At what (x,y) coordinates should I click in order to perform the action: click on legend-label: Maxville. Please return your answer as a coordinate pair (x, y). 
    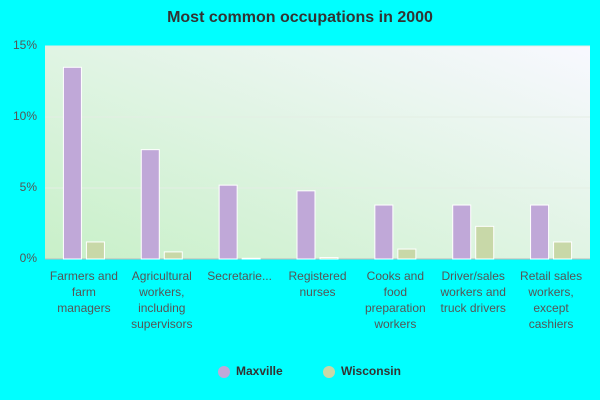
    Looking at the image, I should click on (259, 371).